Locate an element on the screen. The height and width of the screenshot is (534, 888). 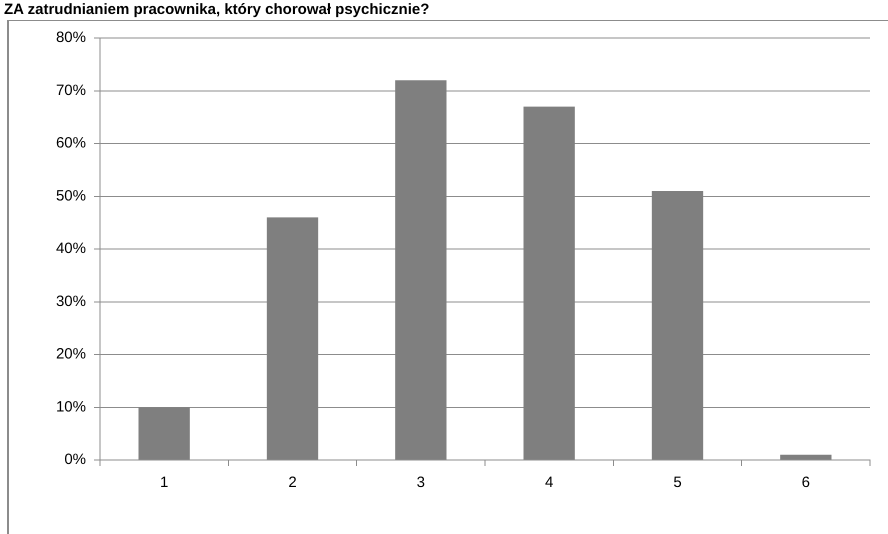
y-tick-label: 30% is located at coordinates (71, 301).